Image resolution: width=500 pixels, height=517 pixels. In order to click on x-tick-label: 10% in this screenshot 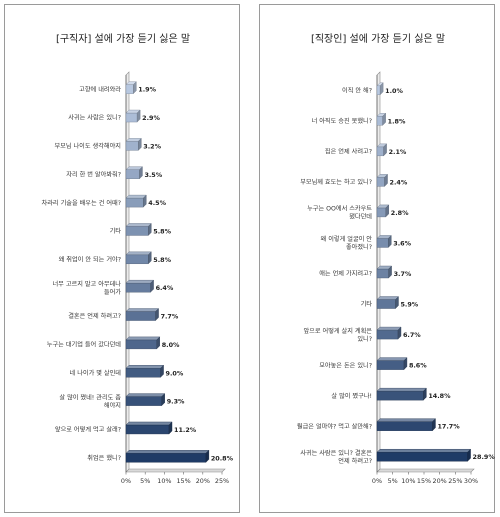, I will do `click(164, 481)`.